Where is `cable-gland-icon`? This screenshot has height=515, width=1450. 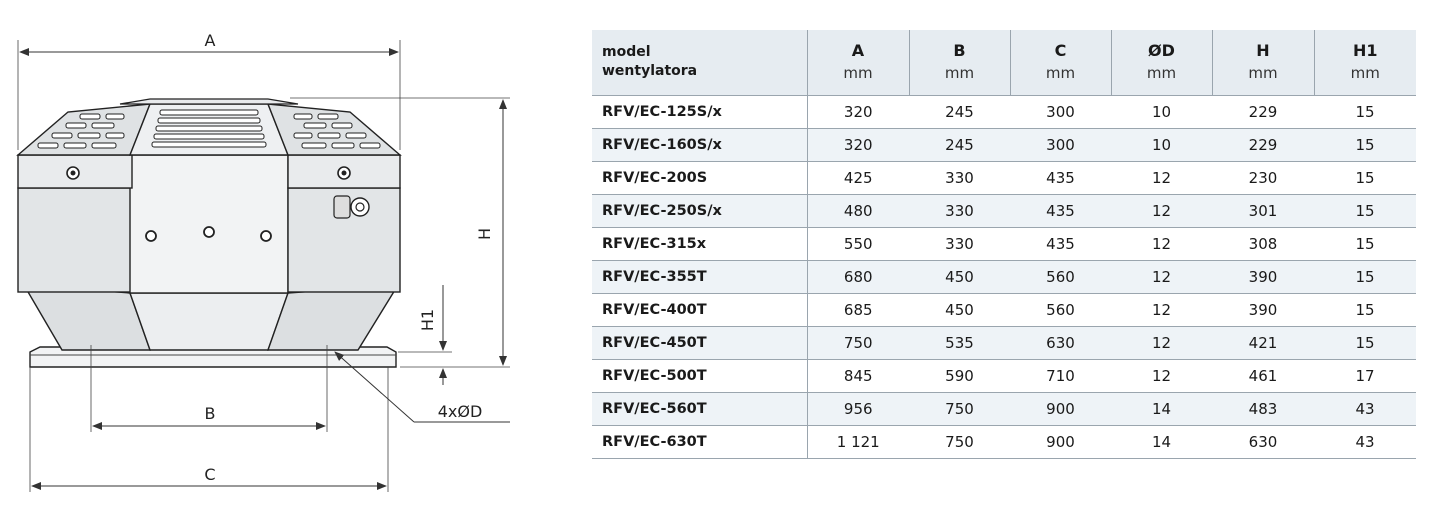 cable-gland-icon is located at coordinates (351, 207).